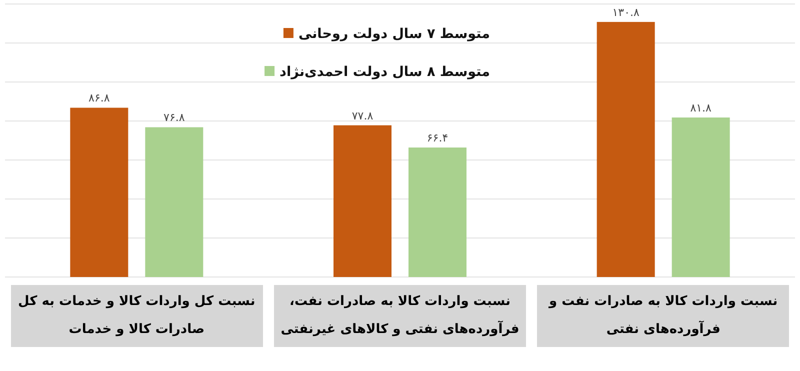 Image resolution: width=800 pixels, height=371 pixels. Describe the element at coordinates (400, 316) in the screenshot. I see `x-tick-label: نسبت واردات کالا به صادرات نفت، فرآورده‌های نفتی و کالاهای غیرنفتی` at that location.